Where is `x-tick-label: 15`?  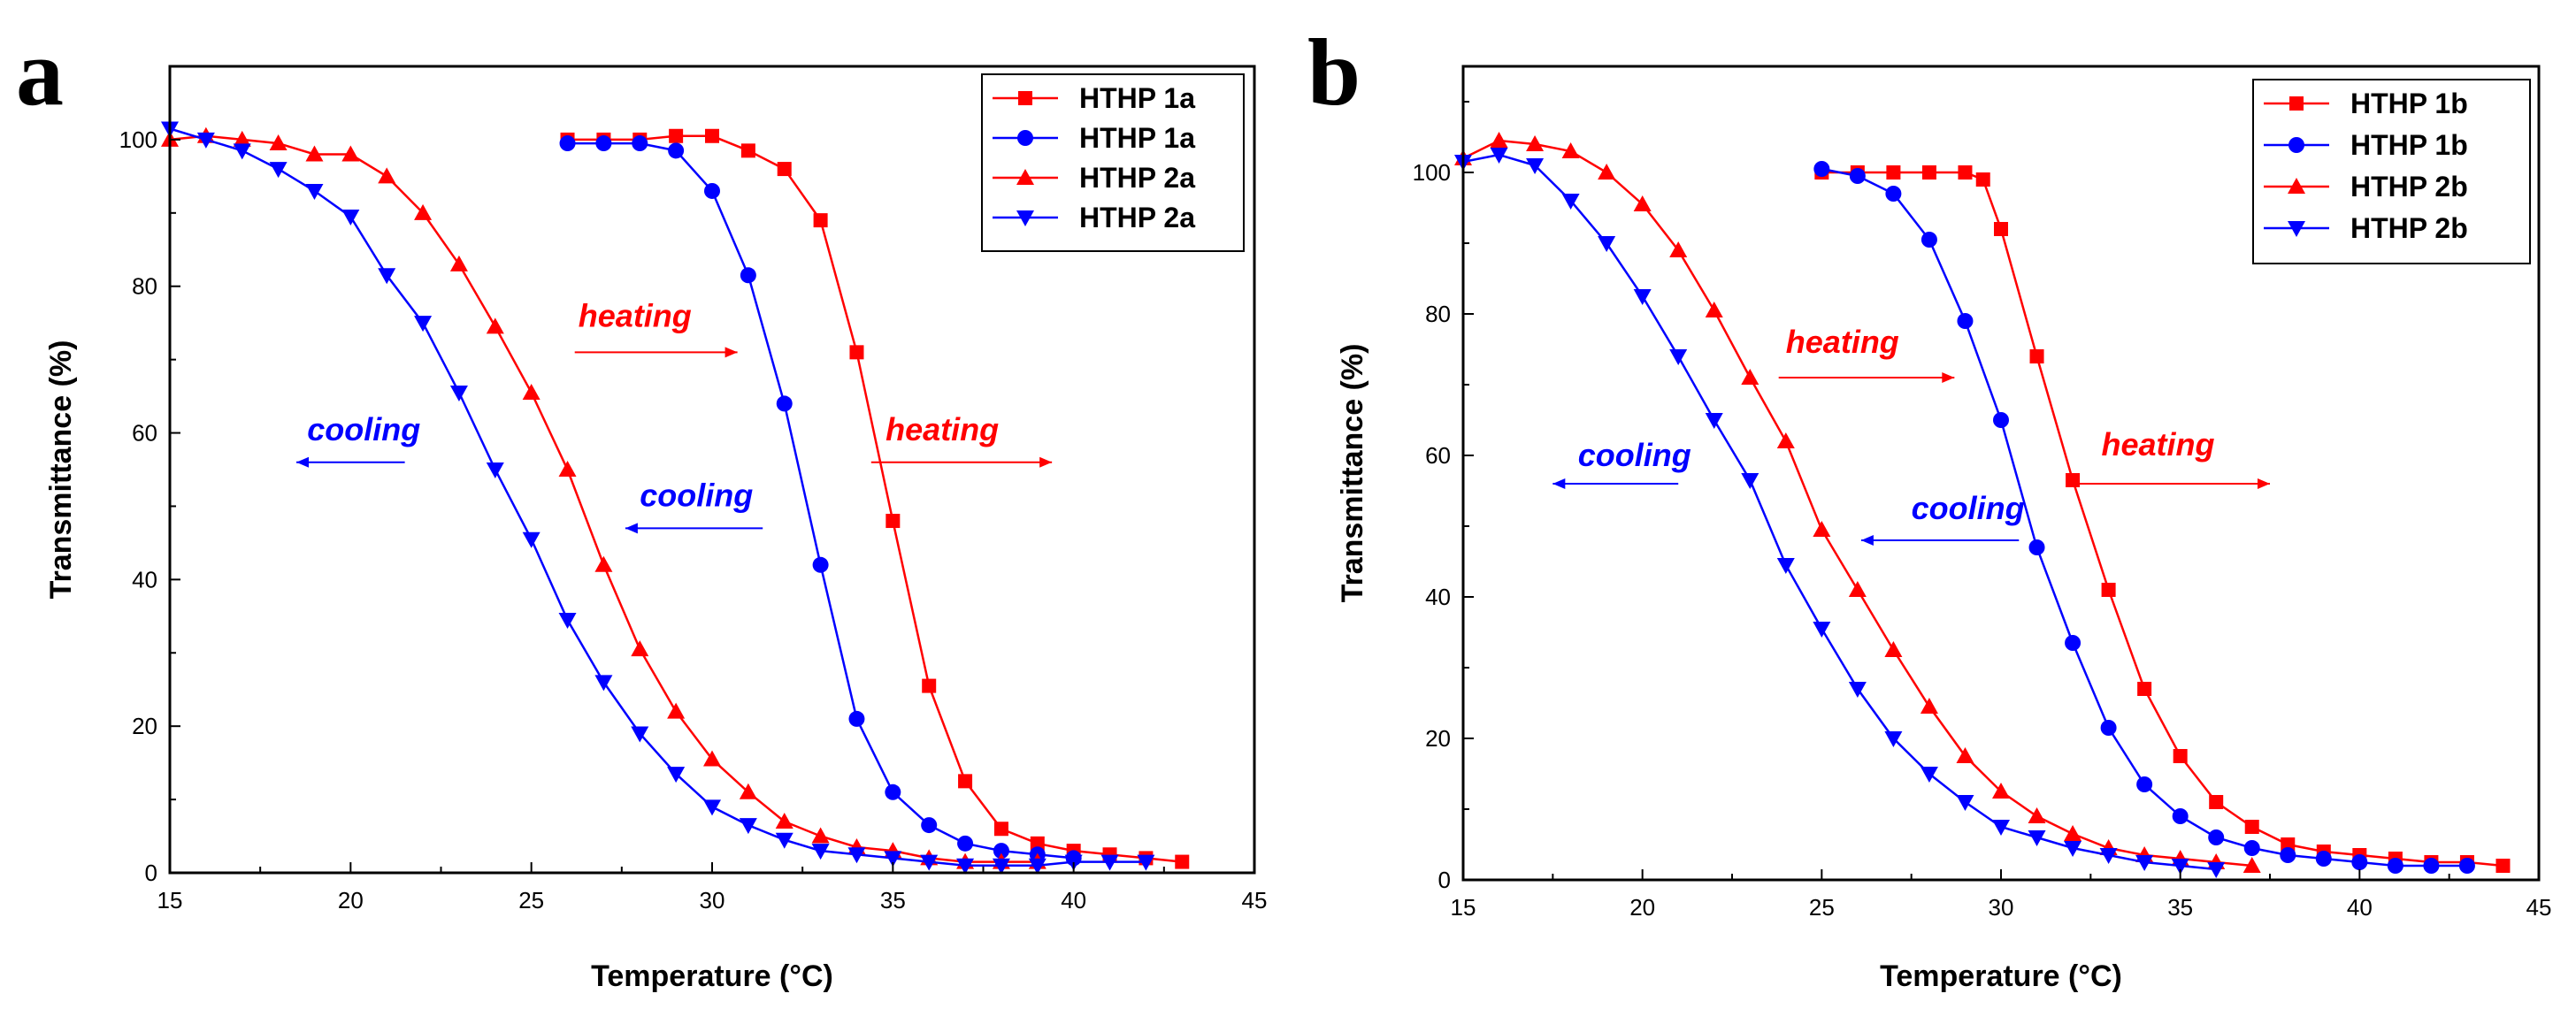 x-tick-label: 15 is located at coordinates (1463, 907).